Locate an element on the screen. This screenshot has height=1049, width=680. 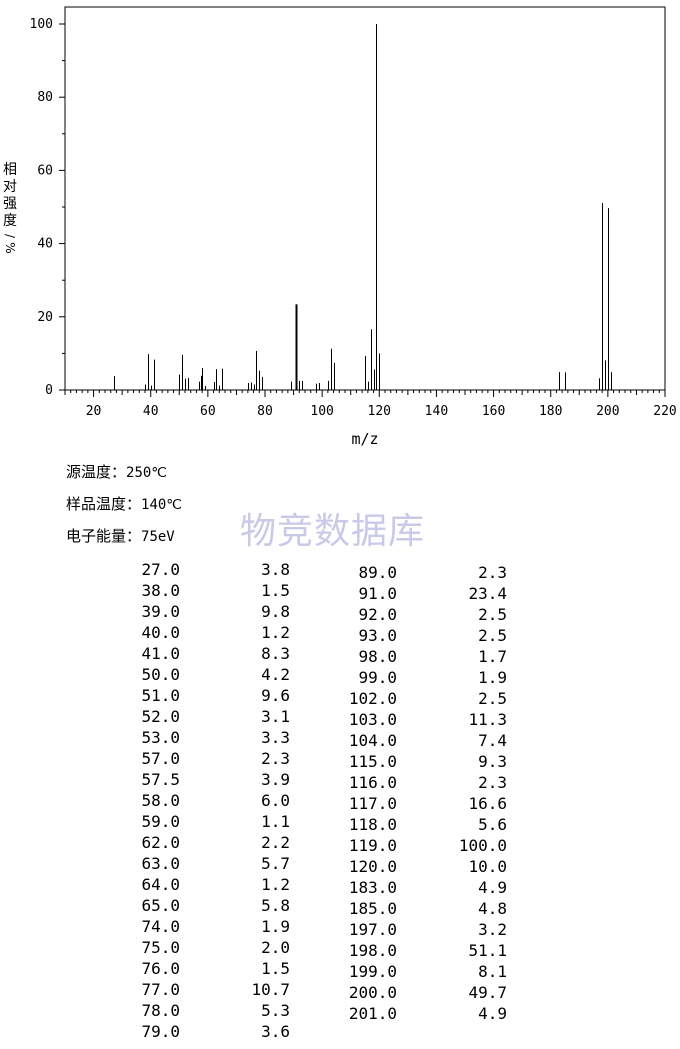
mz-value: 40.0 is located at coordinates (160, 632).